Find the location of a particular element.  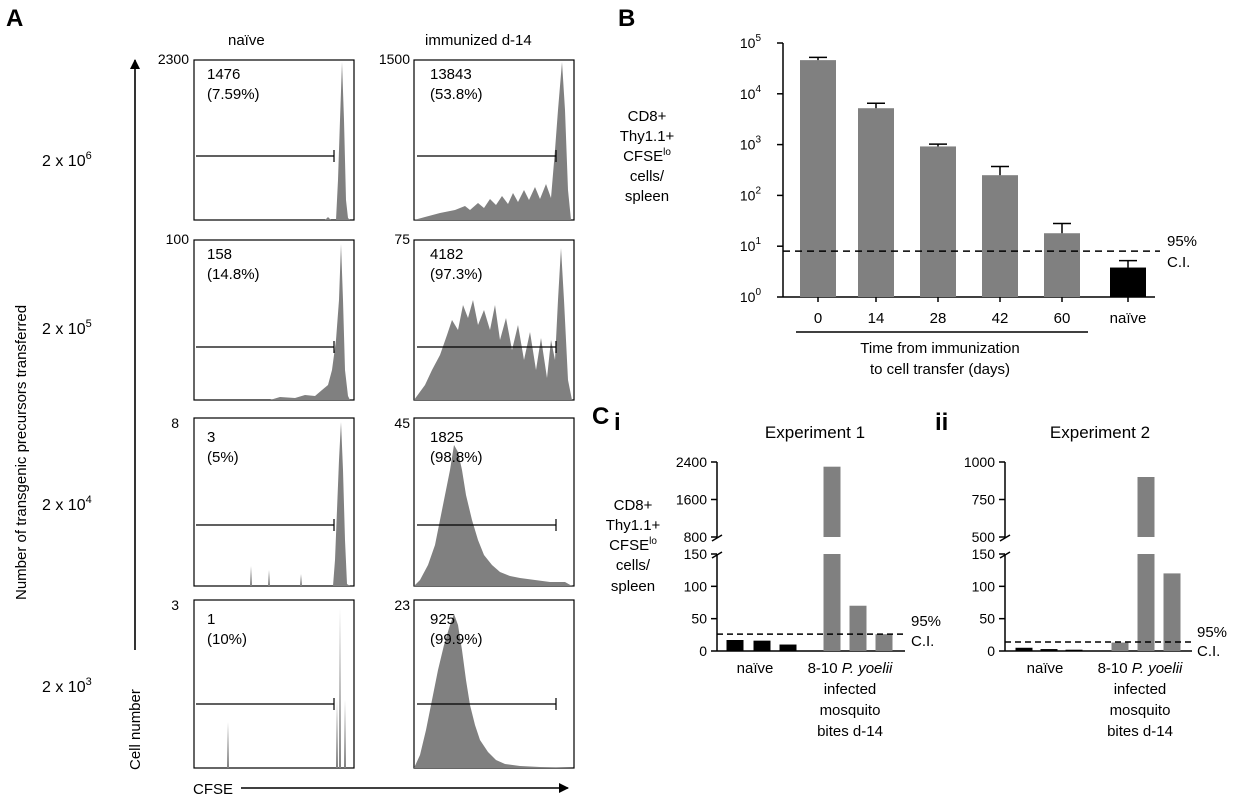

svg-text: CD8+ is located at coordinates (633, 505).